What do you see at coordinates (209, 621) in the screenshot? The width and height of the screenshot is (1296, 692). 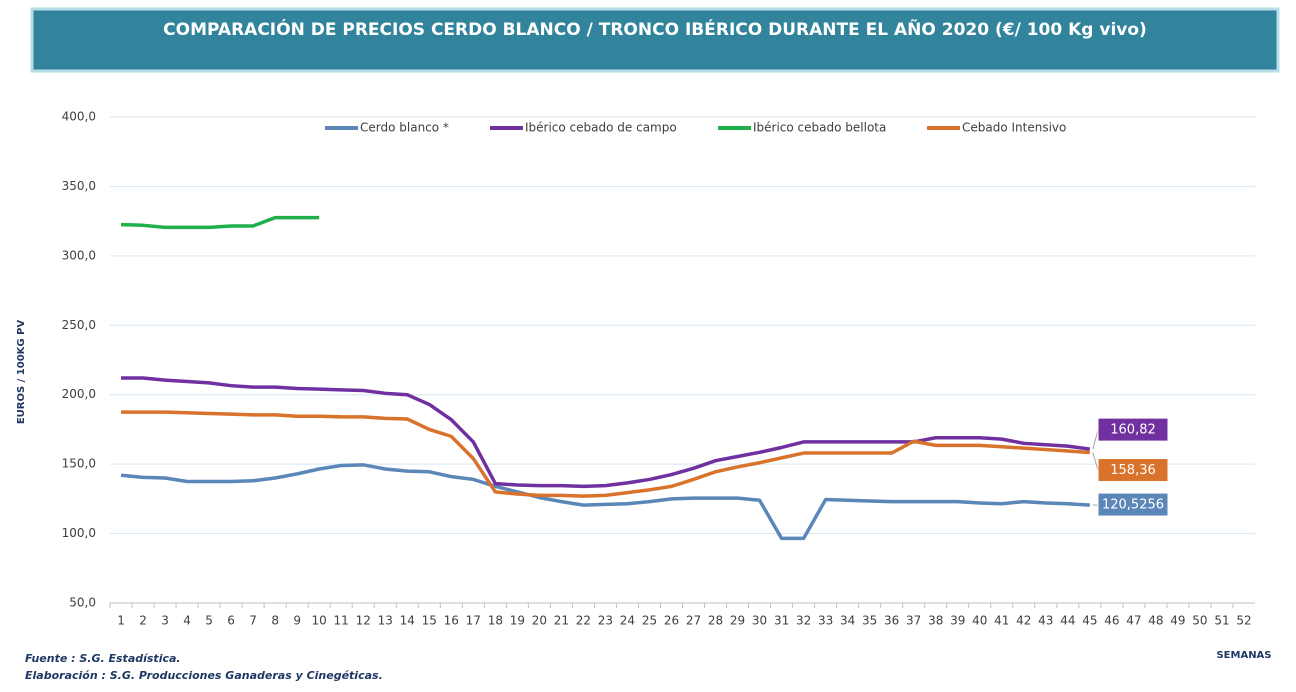 I see `x-tick-label: 5` at bounding box center [209, 621].